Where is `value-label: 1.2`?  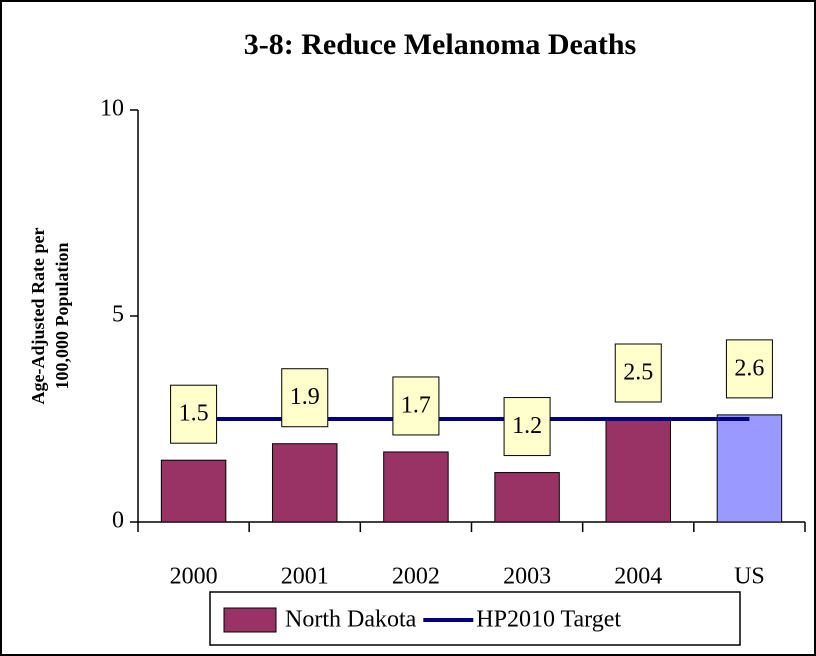
value-label: 1.2 is located at coordinates (527, 426).